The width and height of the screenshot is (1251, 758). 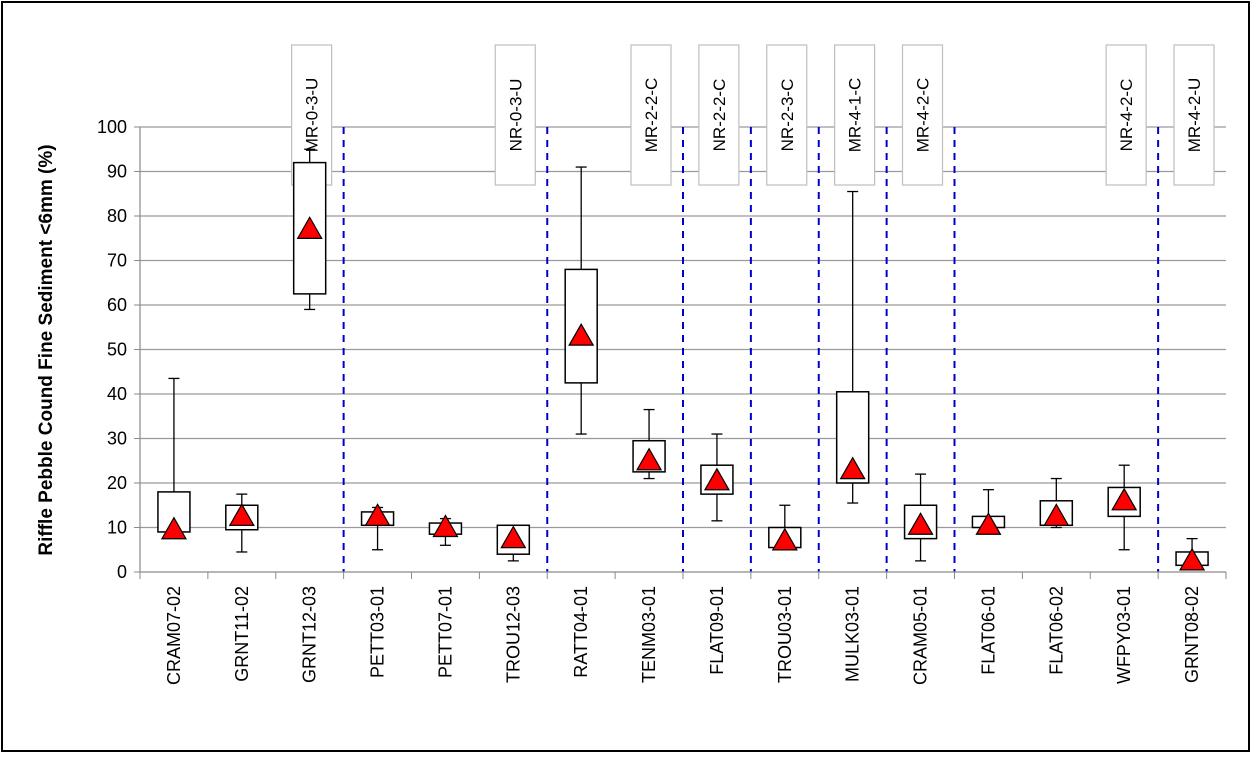 I want to click on group-label: MR-4-1-C, so click(x=855, y=115).